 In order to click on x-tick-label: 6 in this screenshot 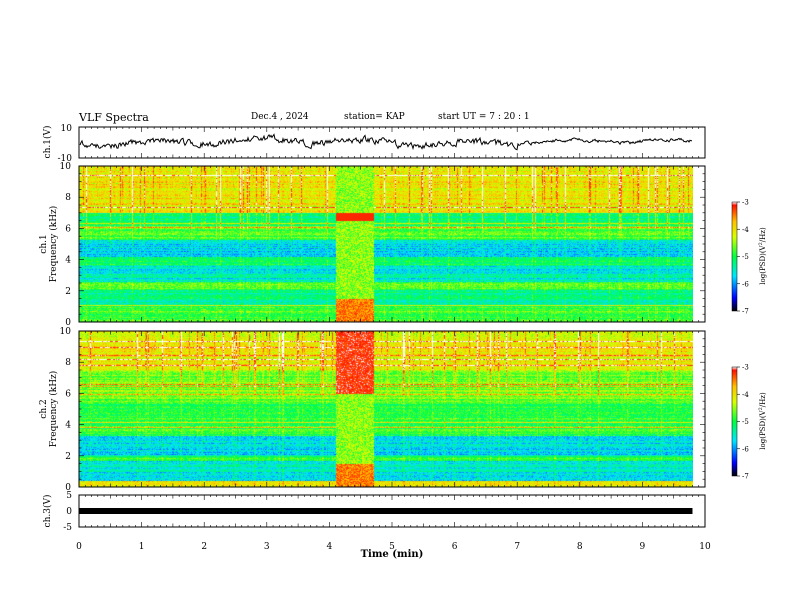, I will do `click(455, 547)`.